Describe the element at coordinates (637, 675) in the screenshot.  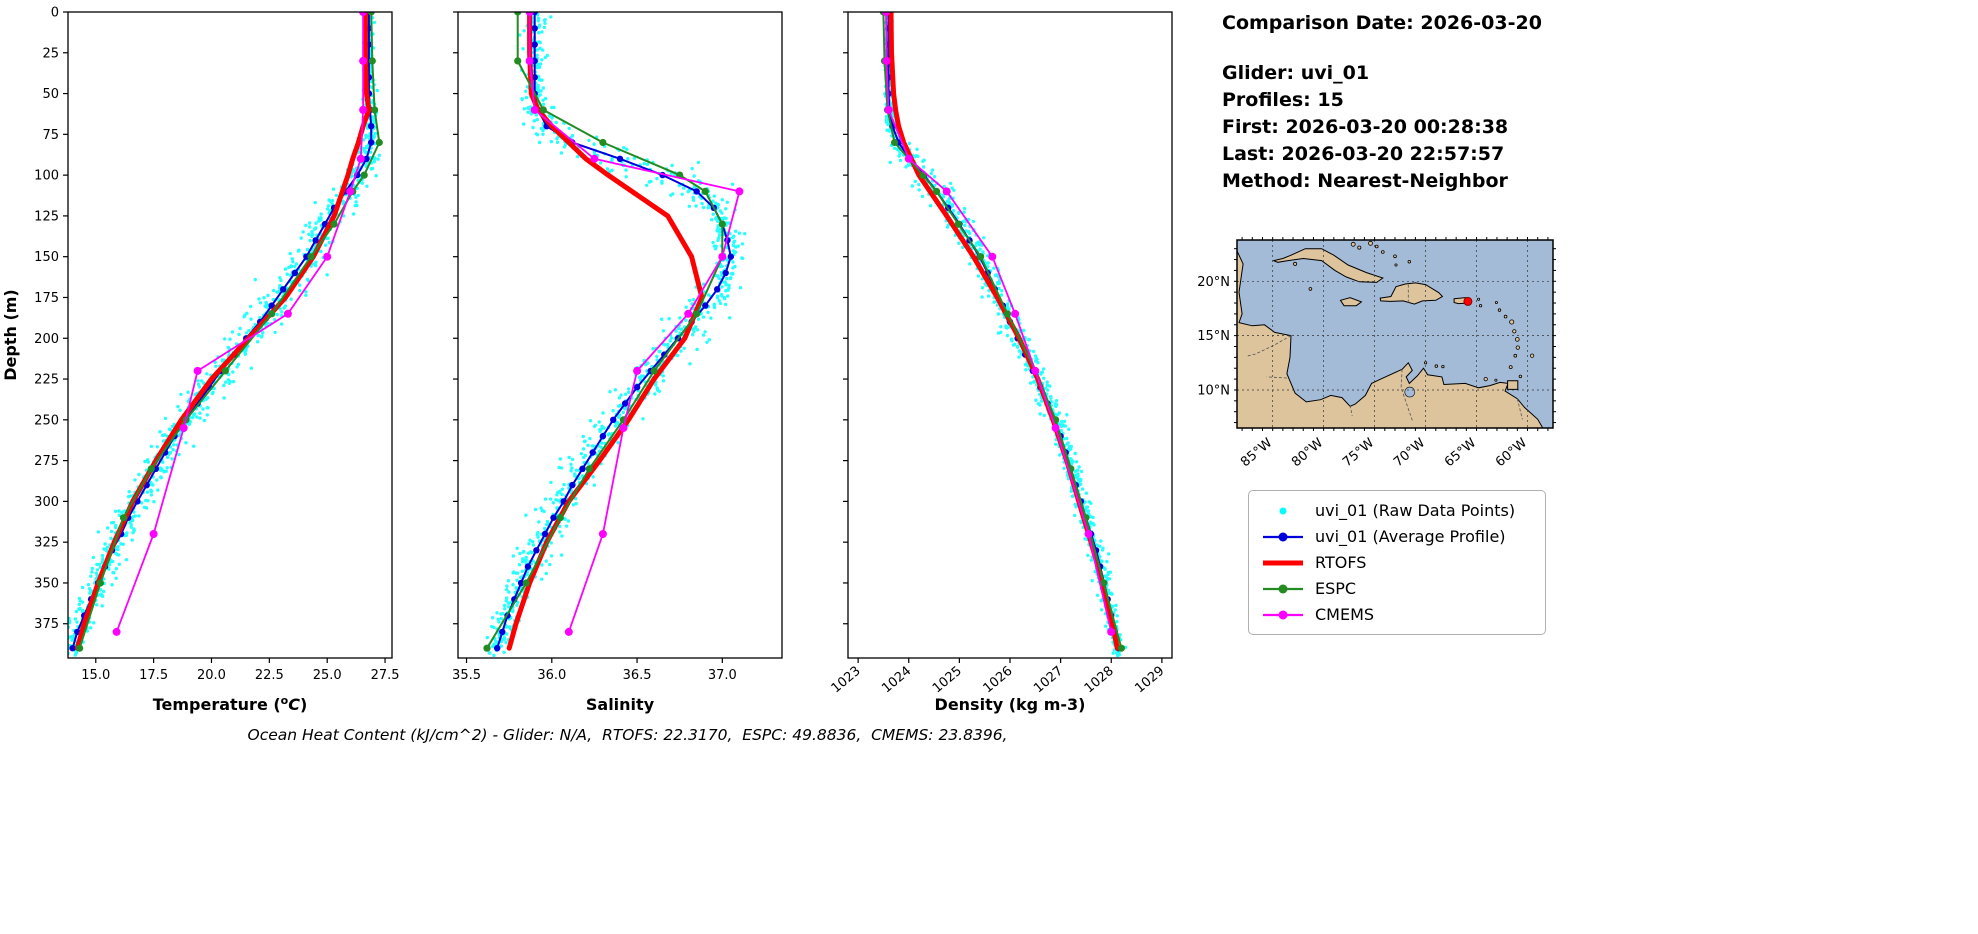
I see `salinity-x-tick-label: 36.5` at that location.